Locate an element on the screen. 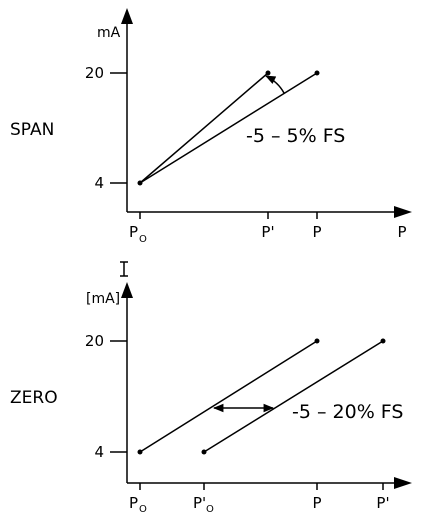  span-x-axis-arrow is located at coordinates (403, 212).